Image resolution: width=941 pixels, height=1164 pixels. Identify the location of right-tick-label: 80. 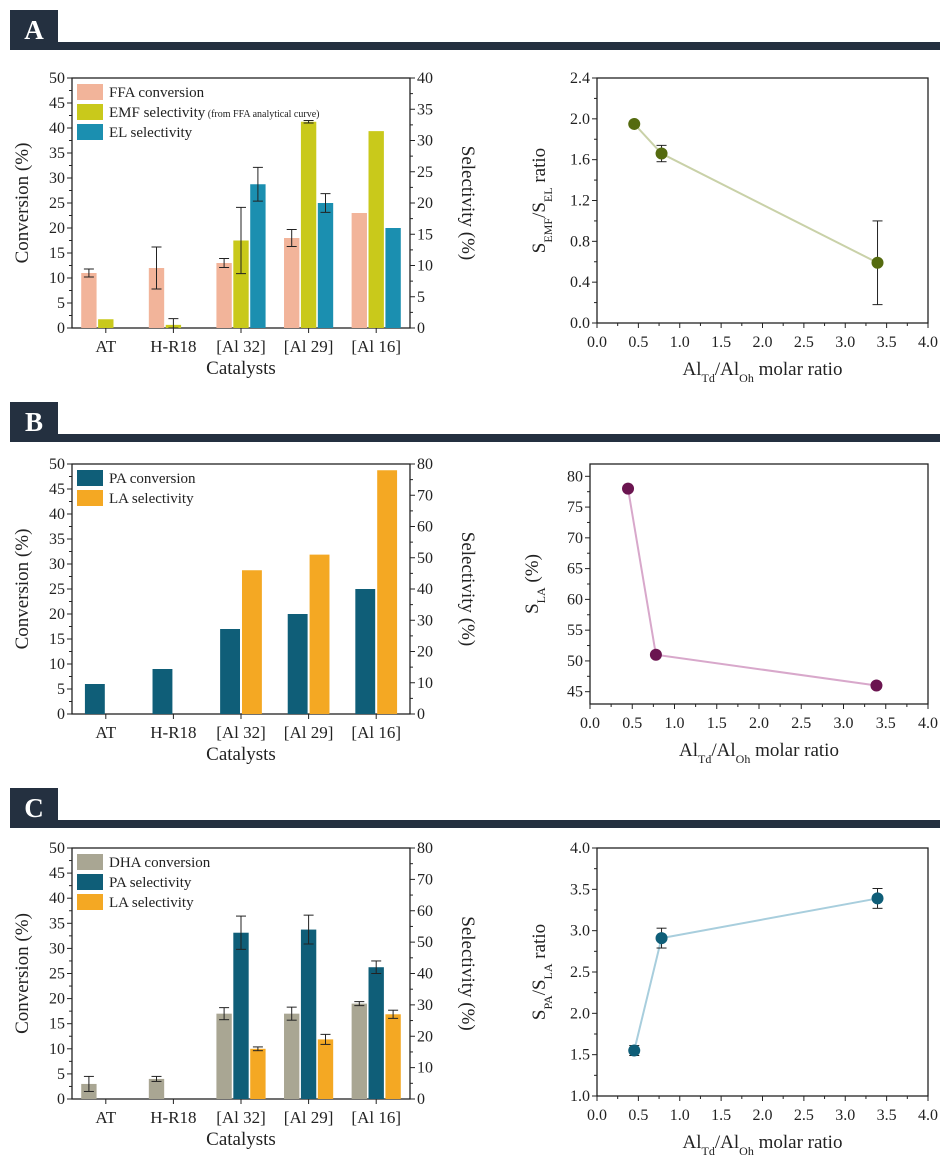
(425, 848).